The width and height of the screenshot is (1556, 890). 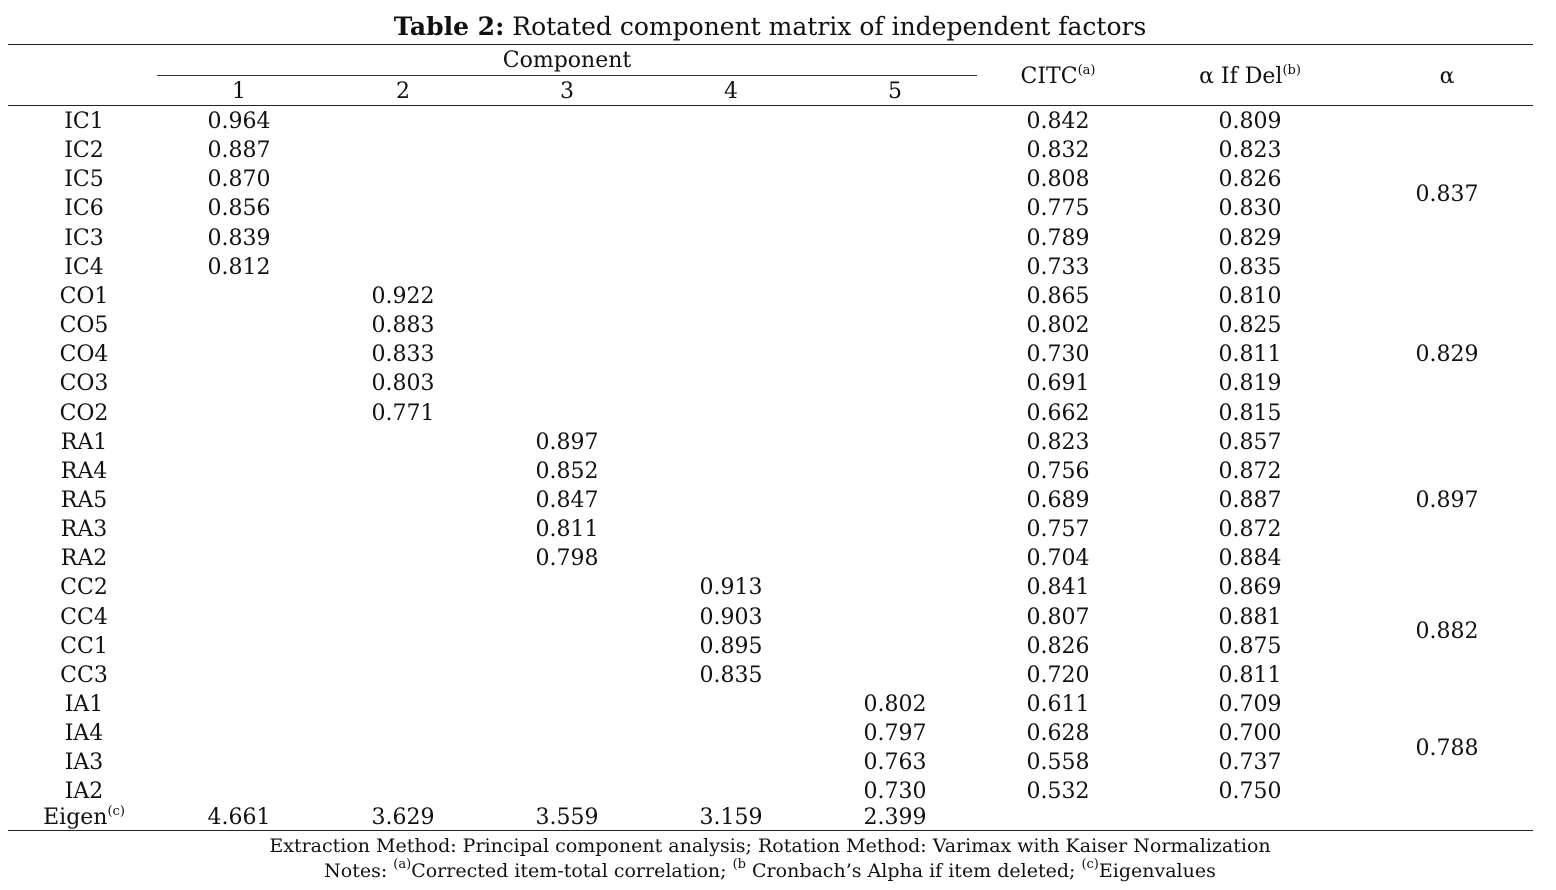 What do you see at coordinates (239, 817) in the screenshot?
I see `eigenvalue-1: 4.661` at bounding box center [239, 817].